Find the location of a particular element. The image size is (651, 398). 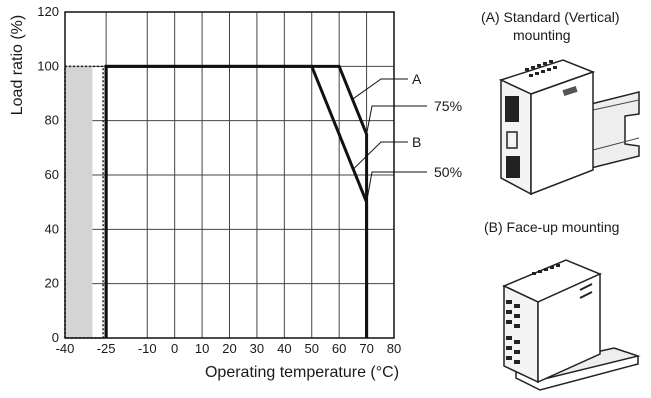

x-tick-label: -10 is located at coordinates (147, 348).